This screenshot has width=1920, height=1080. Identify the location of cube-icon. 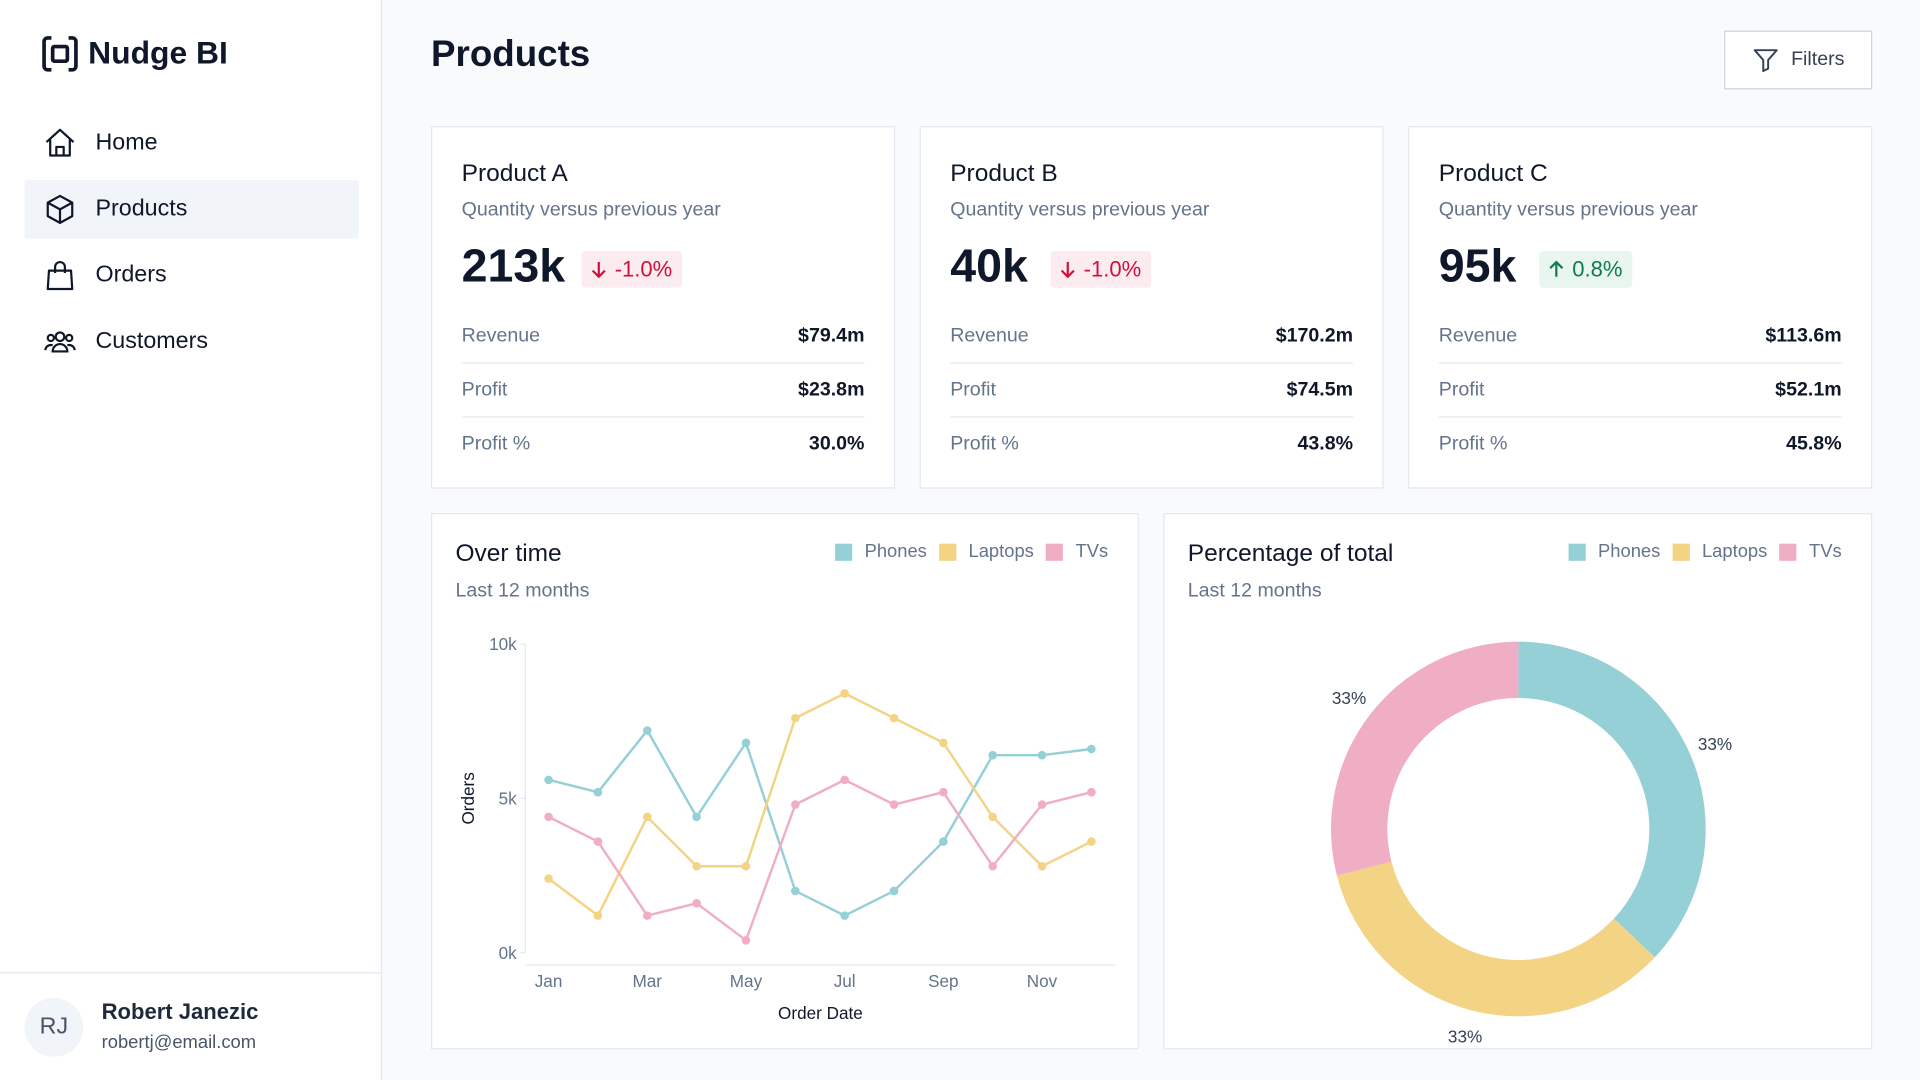
(60, 209).